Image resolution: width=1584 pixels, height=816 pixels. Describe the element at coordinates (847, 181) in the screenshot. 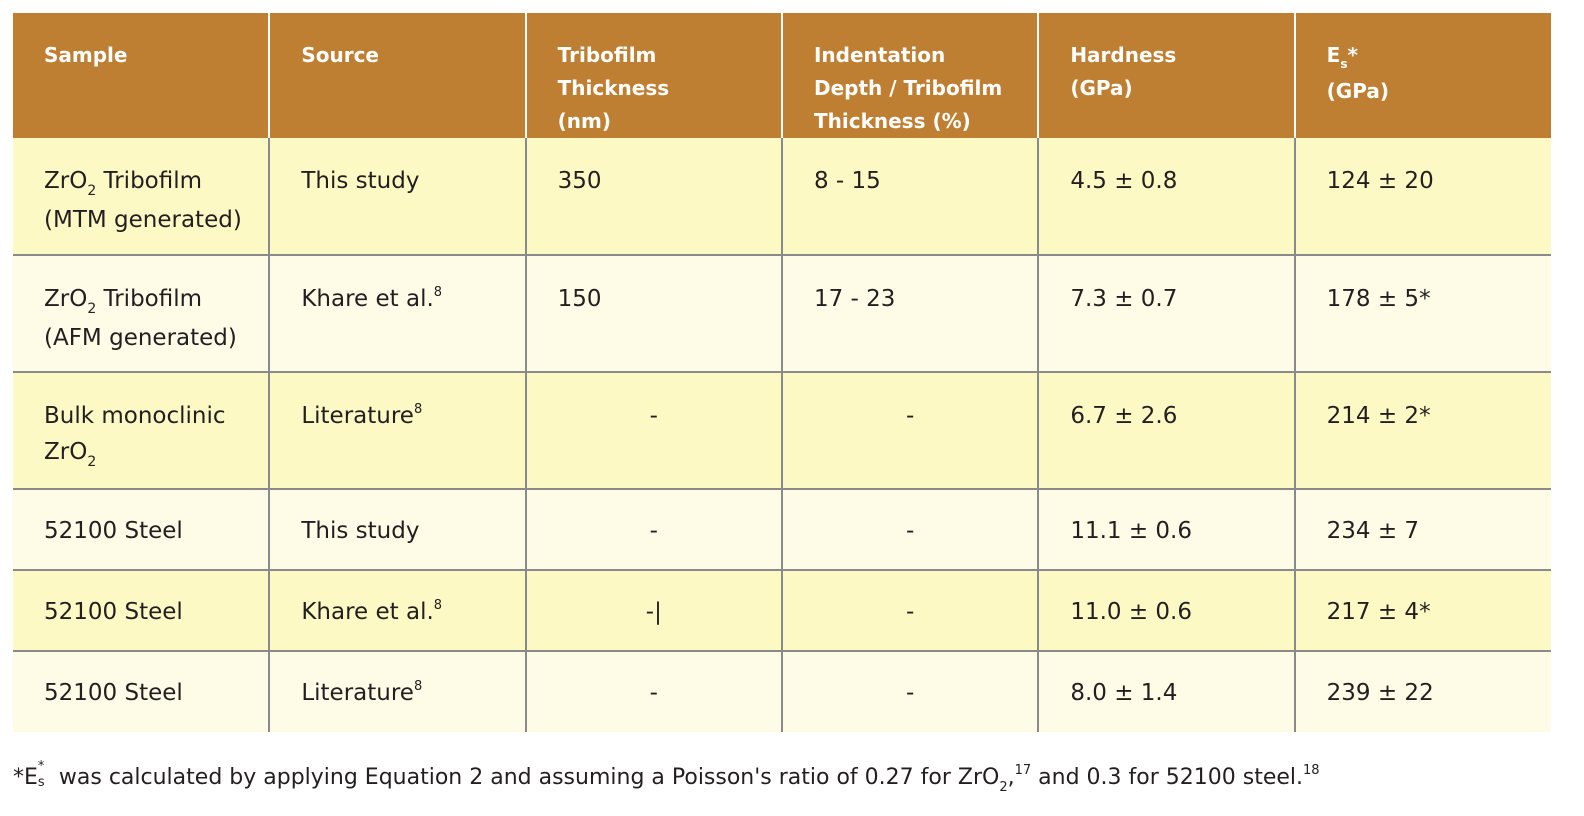

I see `depth-value: 8 - 15` at that location.